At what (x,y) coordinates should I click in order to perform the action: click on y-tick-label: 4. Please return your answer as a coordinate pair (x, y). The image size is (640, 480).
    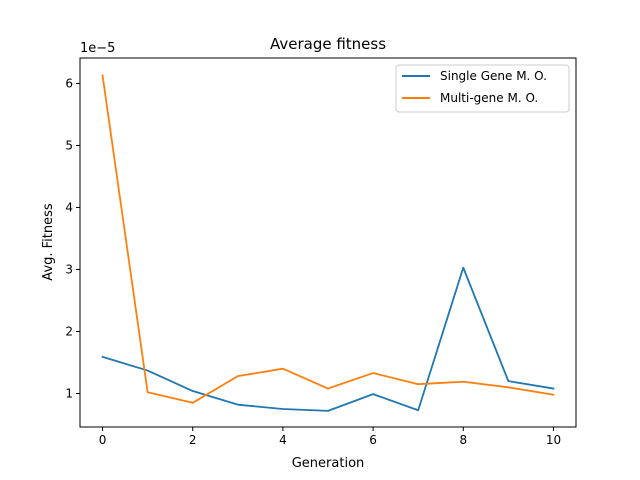
    Looking at the image, I should click on (69, 207).